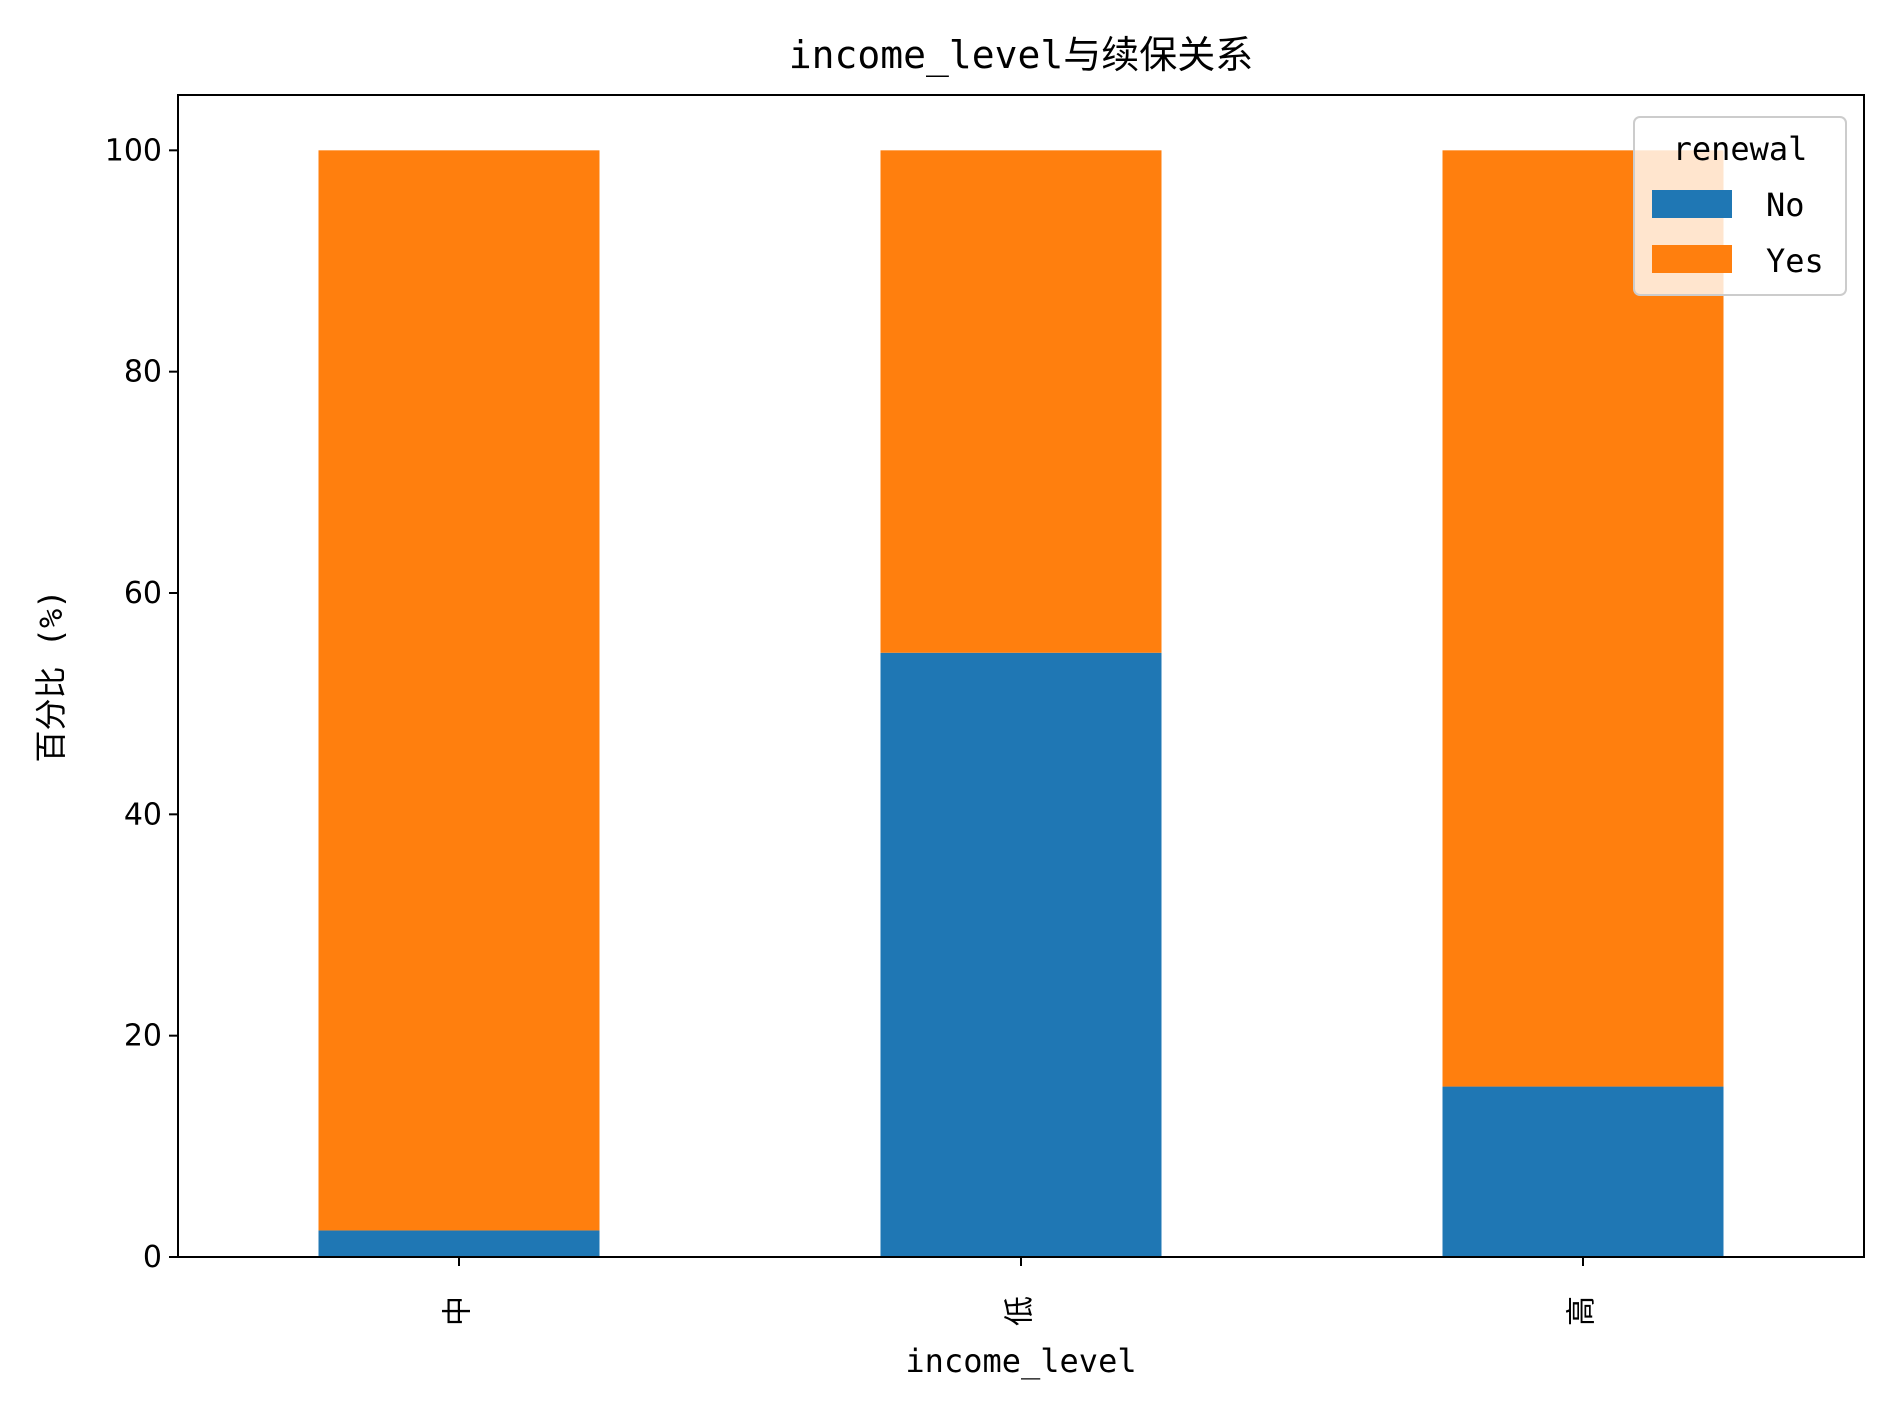 This screenshot has width=1890, height=1407. Describe the element at coordinates (1785, 205) in the screenshot. I see `legend-label-no: No` at that location.